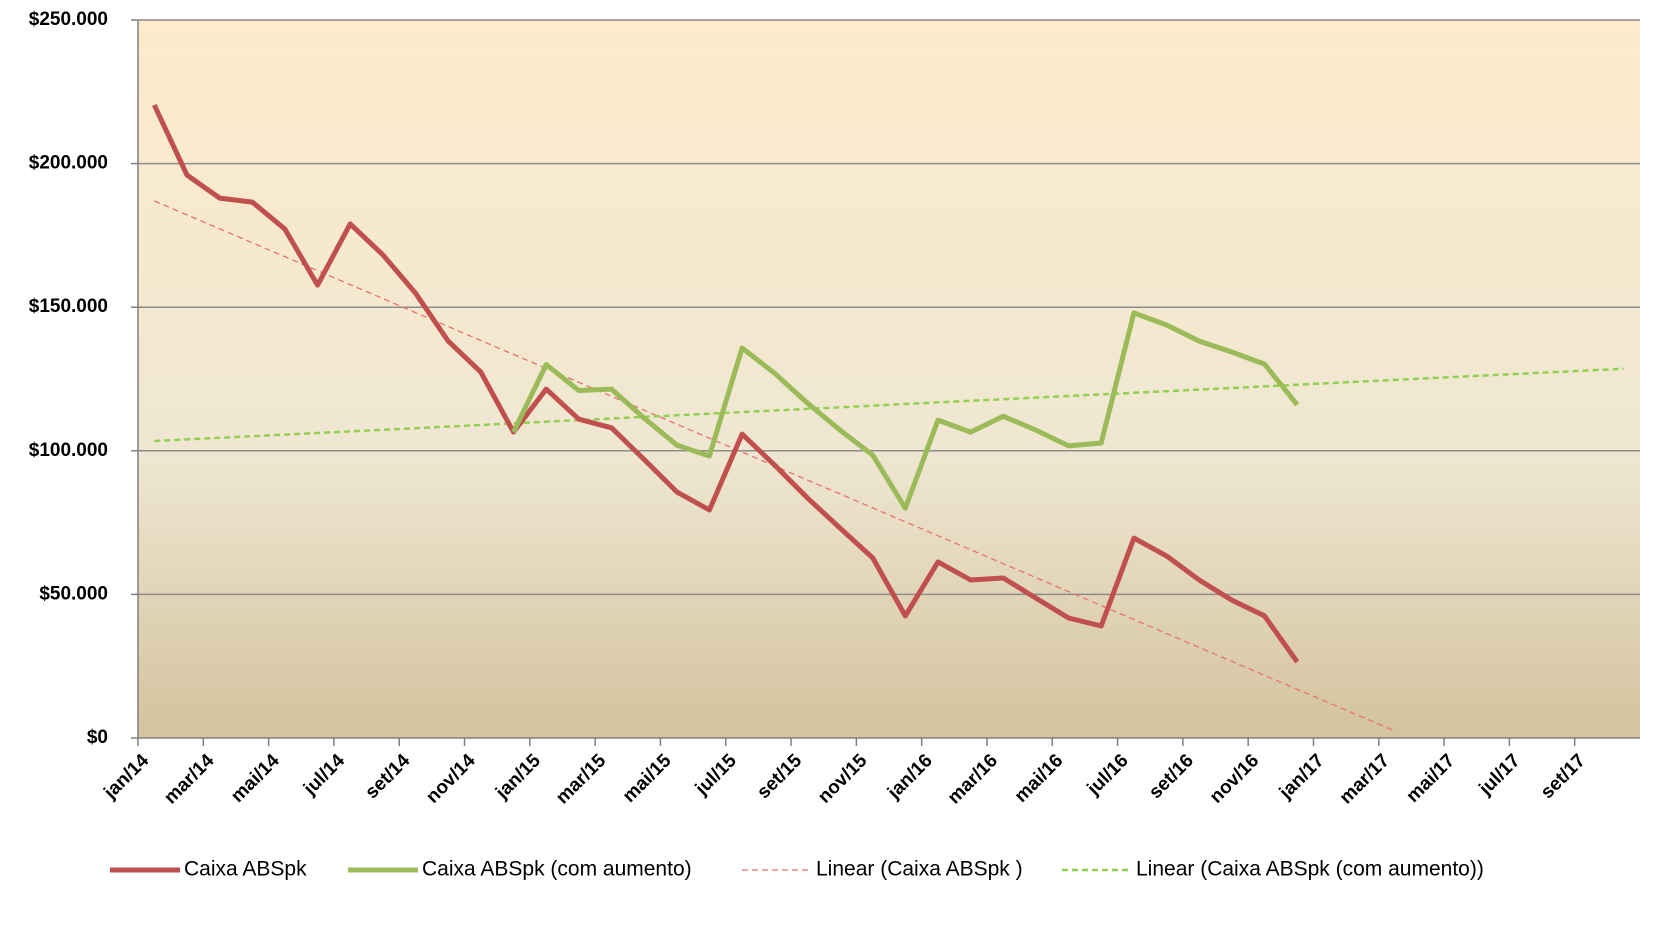 Image resolution: width=1656 pixels, height=931 pixels. What do you see at coordinates (1234, 778) in the screenshot?
I see `x-tick-label: nov/16` at bounding box center [1234, 778].